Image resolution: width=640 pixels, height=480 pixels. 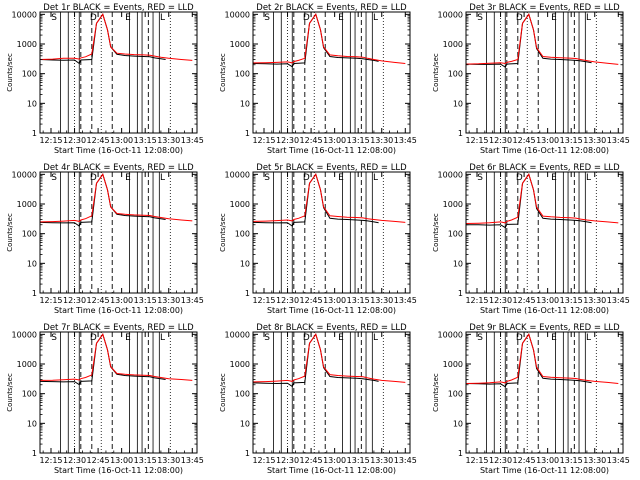 I want to click on panel-title: Det 7r BLACK = Events, RED = LLD, so click(x=118, y=328).